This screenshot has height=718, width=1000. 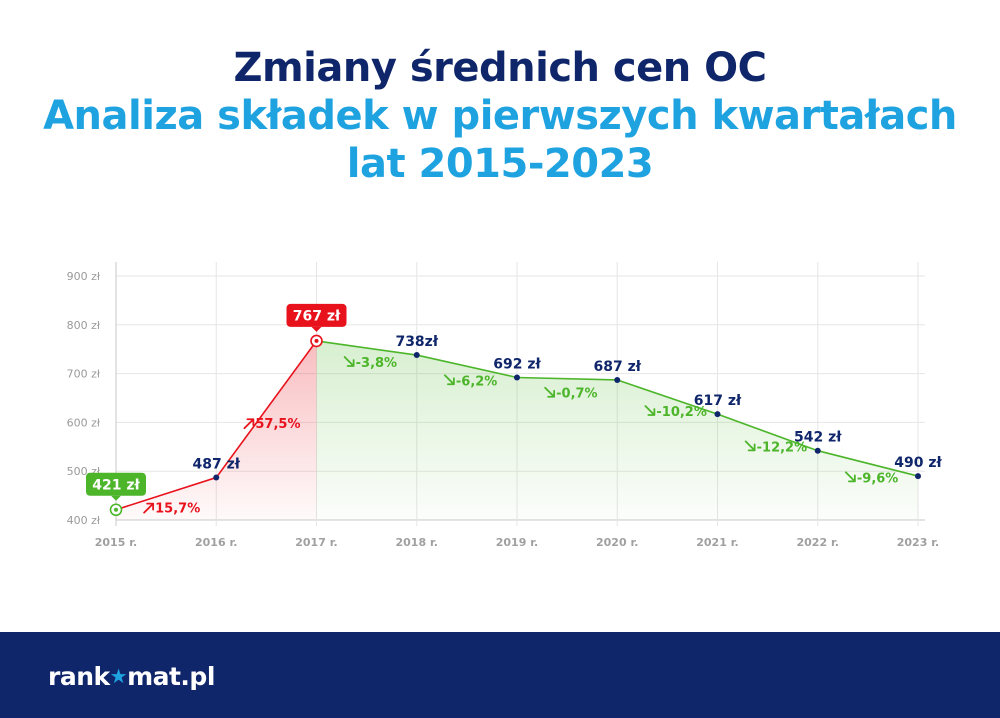 I want to click on x-tick-label: 2017 r., so click(x=316, y=542).